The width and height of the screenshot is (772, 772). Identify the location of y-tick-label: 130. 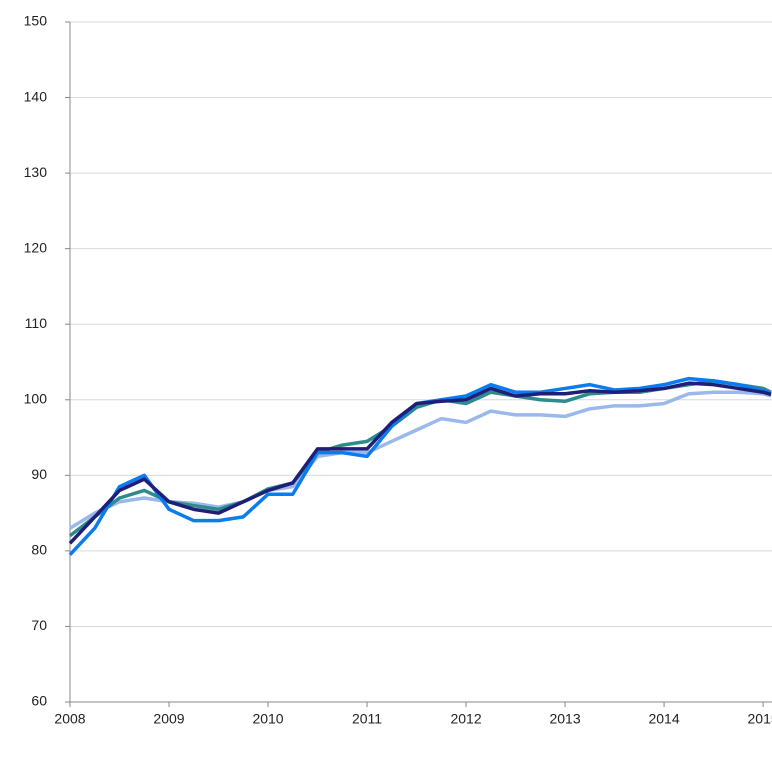
(36, 172).